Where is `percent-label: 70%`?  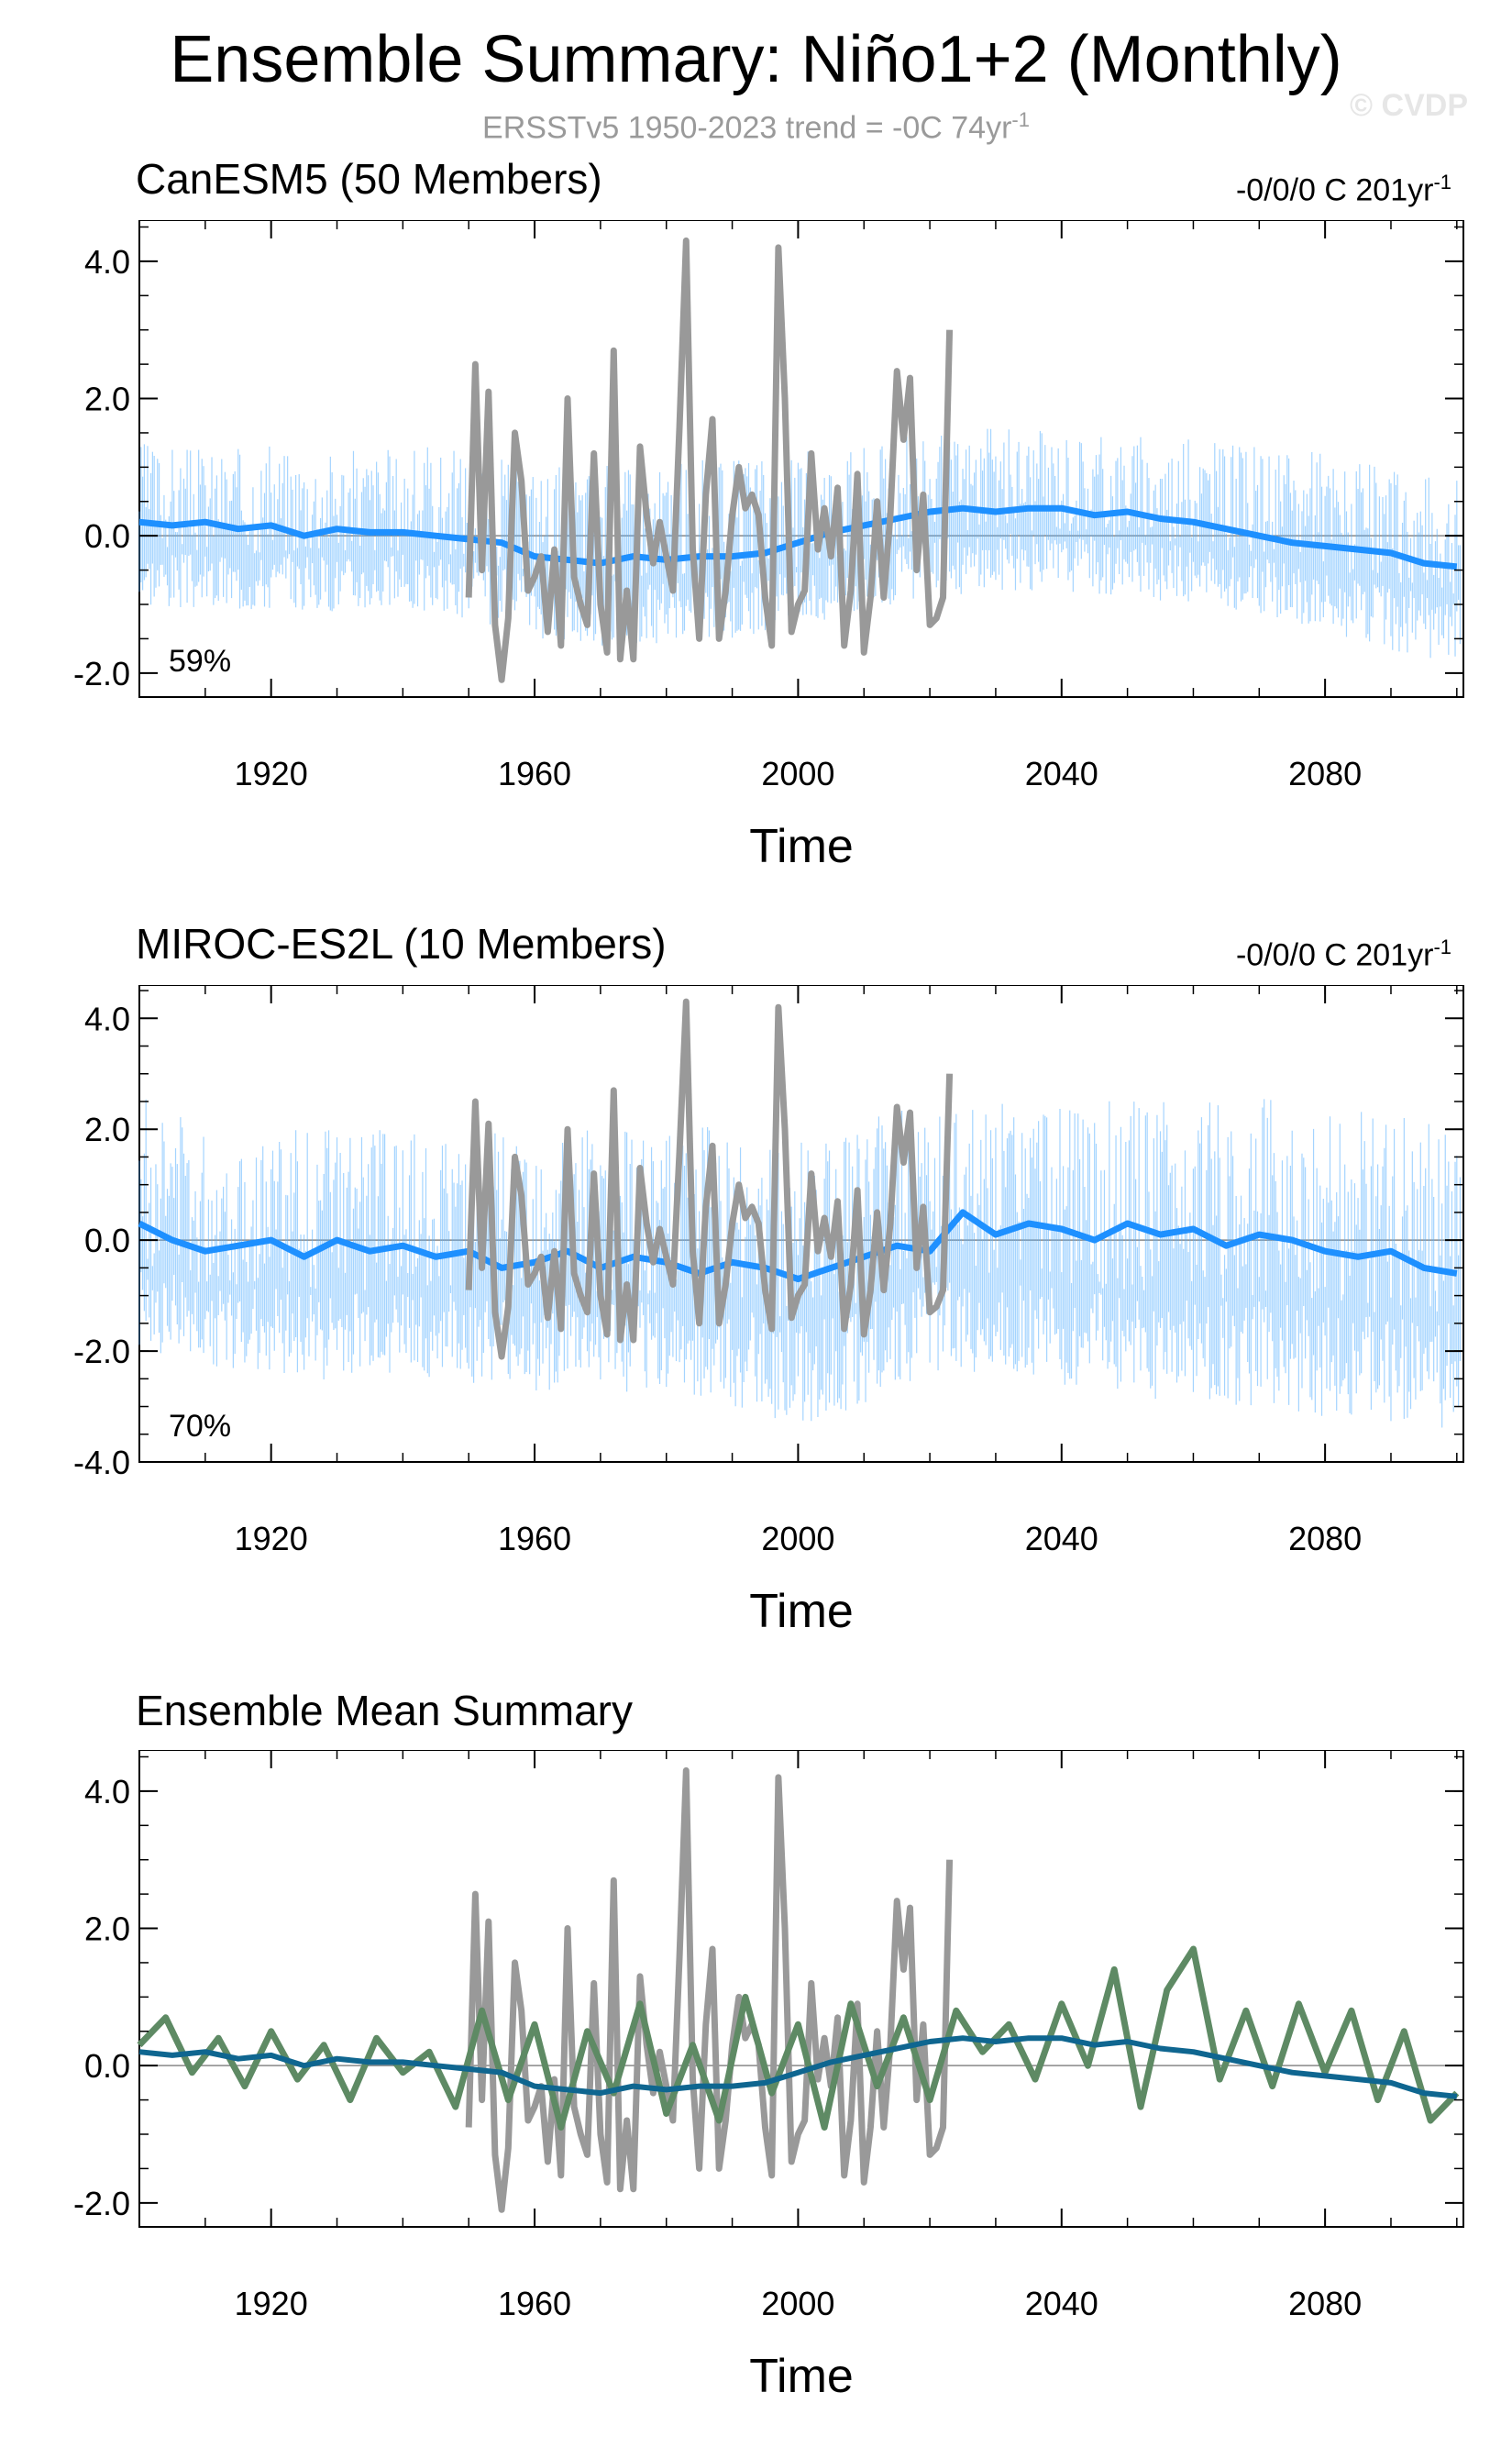 percent-label: 70% is located at coordinates (200, 1426).